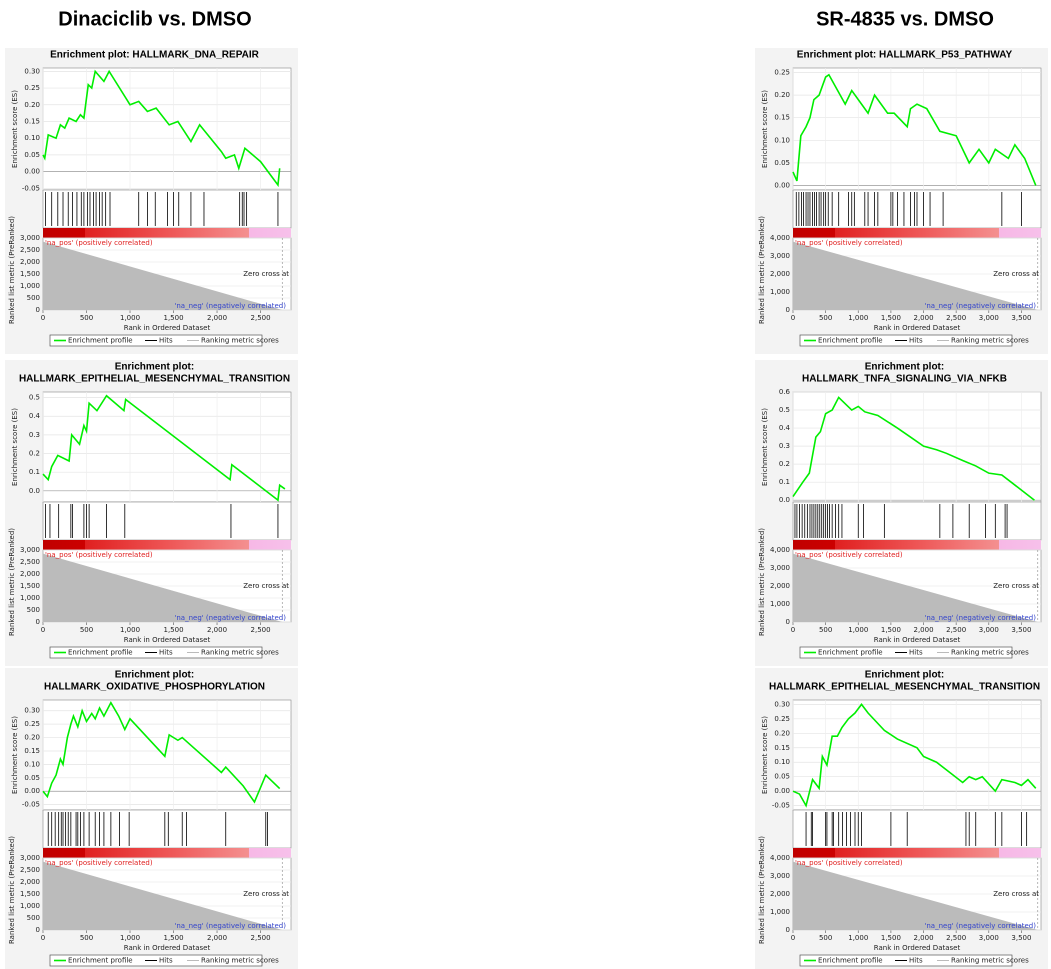  What do you see at coordinates (32, 791) in the screenshot?
I see `y-tick-label: 0.00` at bounding box center [32, 791].